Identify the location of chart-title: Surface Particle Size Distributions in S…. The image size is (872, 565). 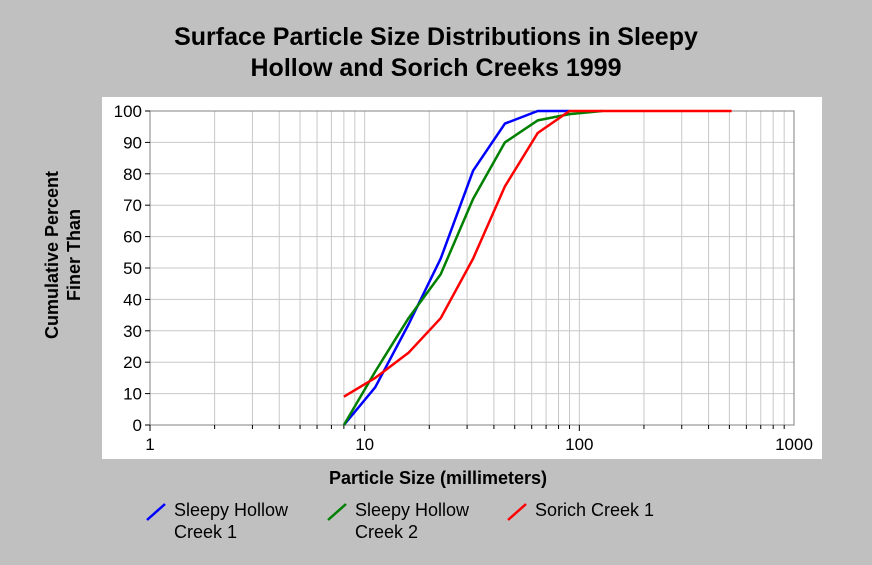
(436, 53).